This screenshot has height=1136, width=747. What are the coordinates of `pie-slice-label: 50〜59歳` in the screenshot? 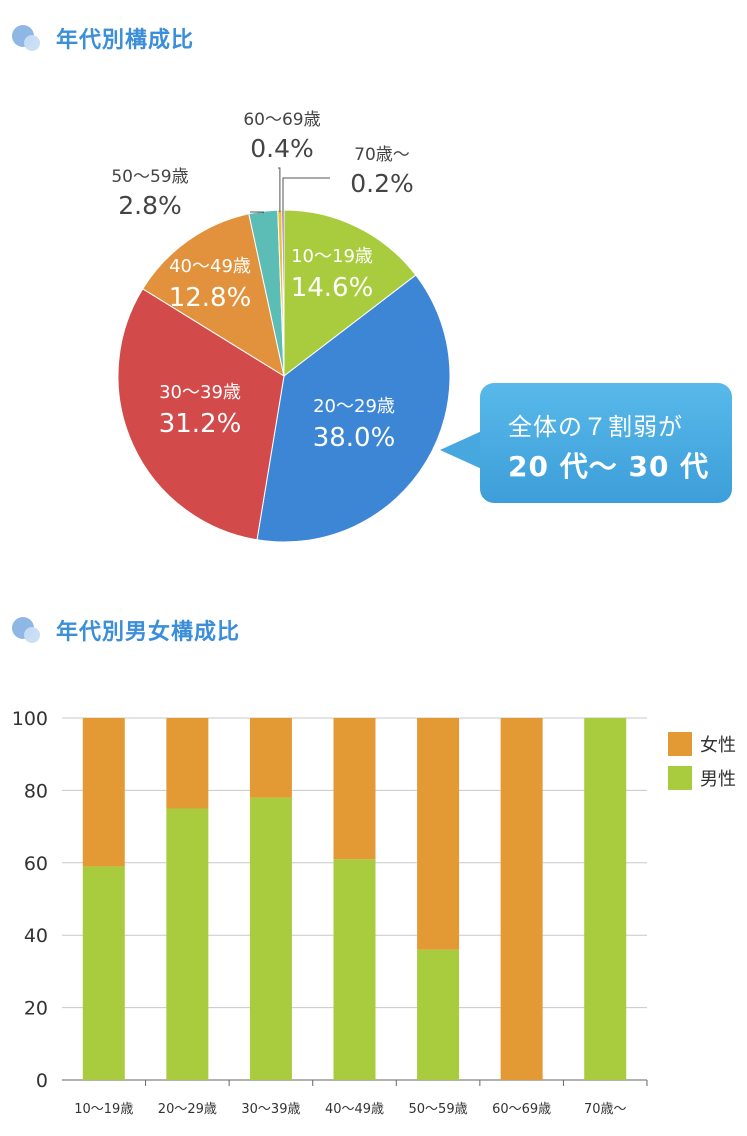 It's located at (149, 177).